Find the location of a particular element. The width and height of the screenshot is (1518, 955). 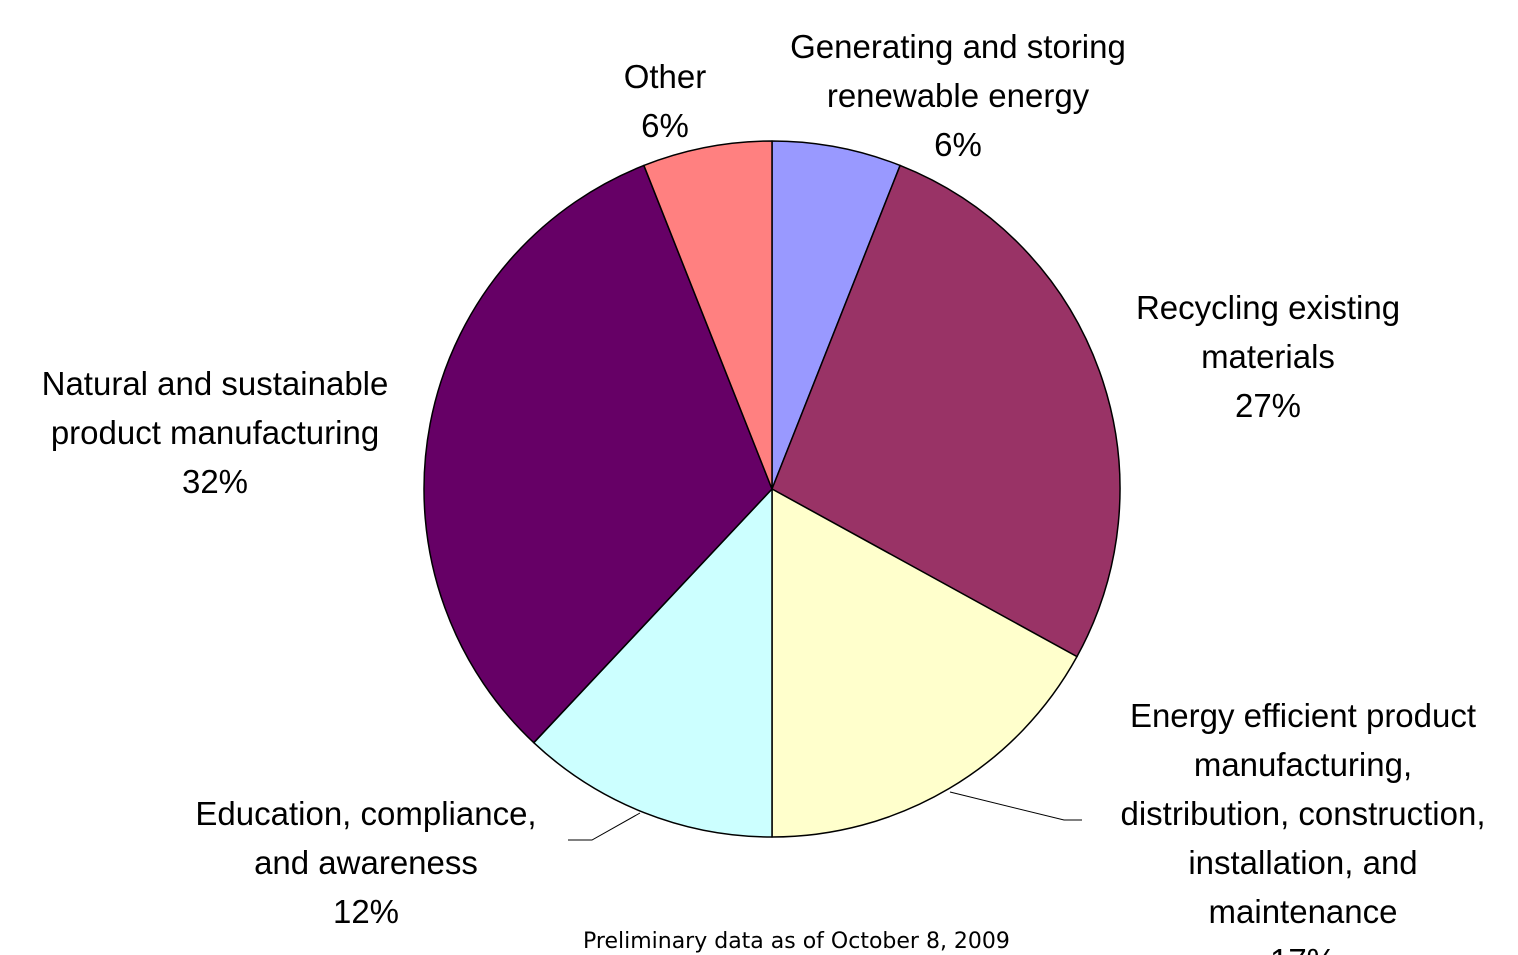

slice-label-generating-and-storing-renewable-energy: Generating and storing renewable energy 6% is located at coordinates (958, 95).